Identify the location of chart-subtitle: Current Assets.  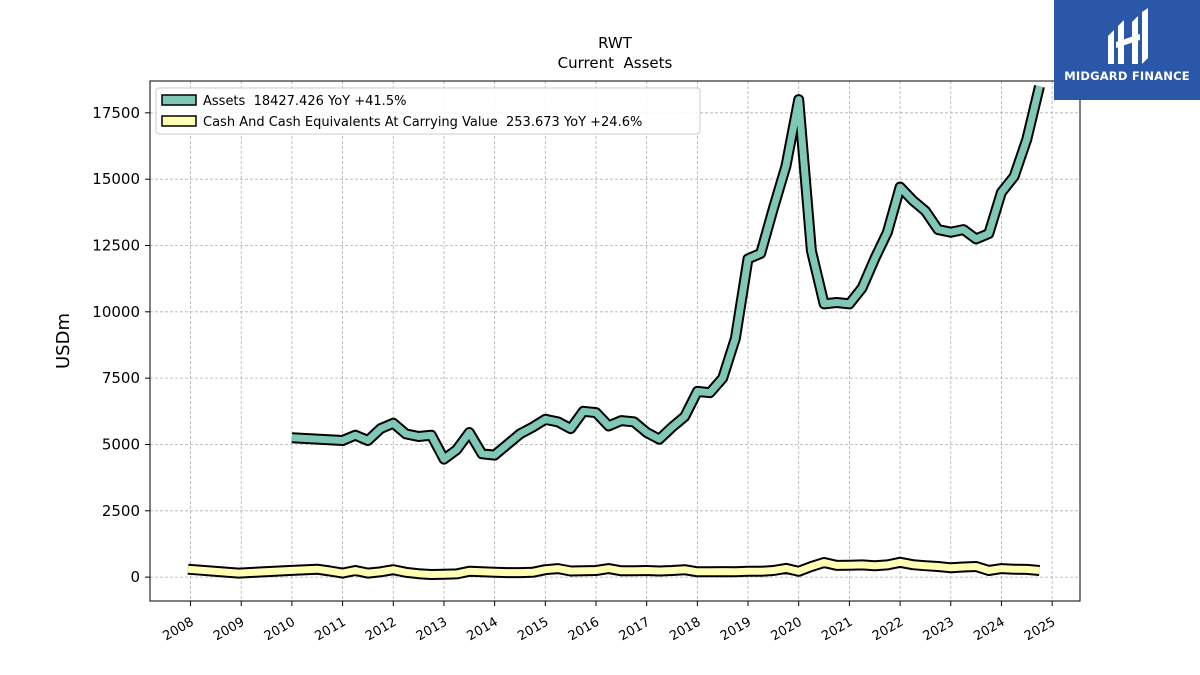
(615, 63).